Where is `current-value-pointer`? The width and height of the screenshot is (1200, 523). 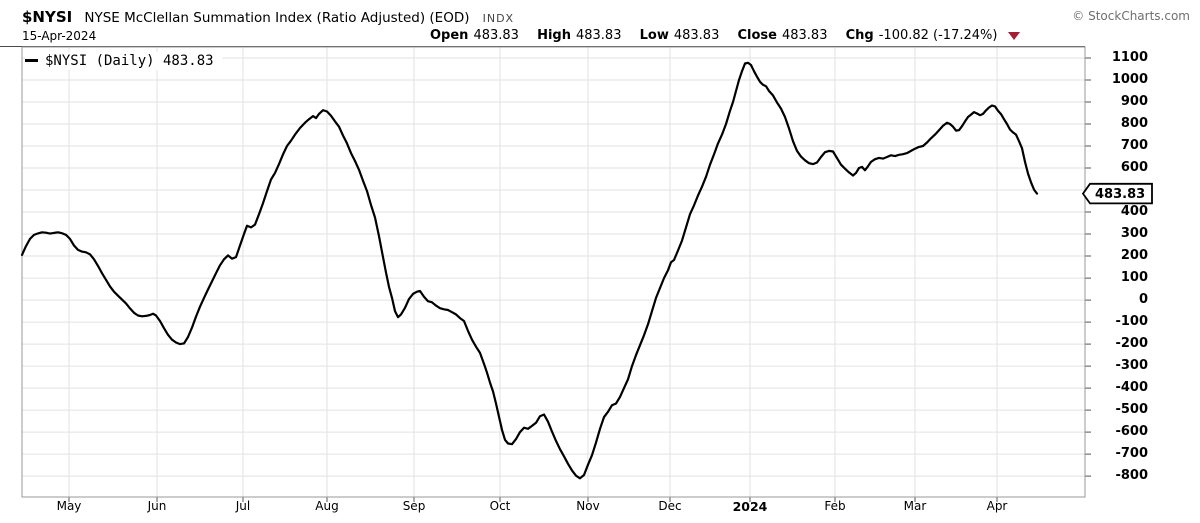
current-value-pointer is located at coordinates (1117, 193).